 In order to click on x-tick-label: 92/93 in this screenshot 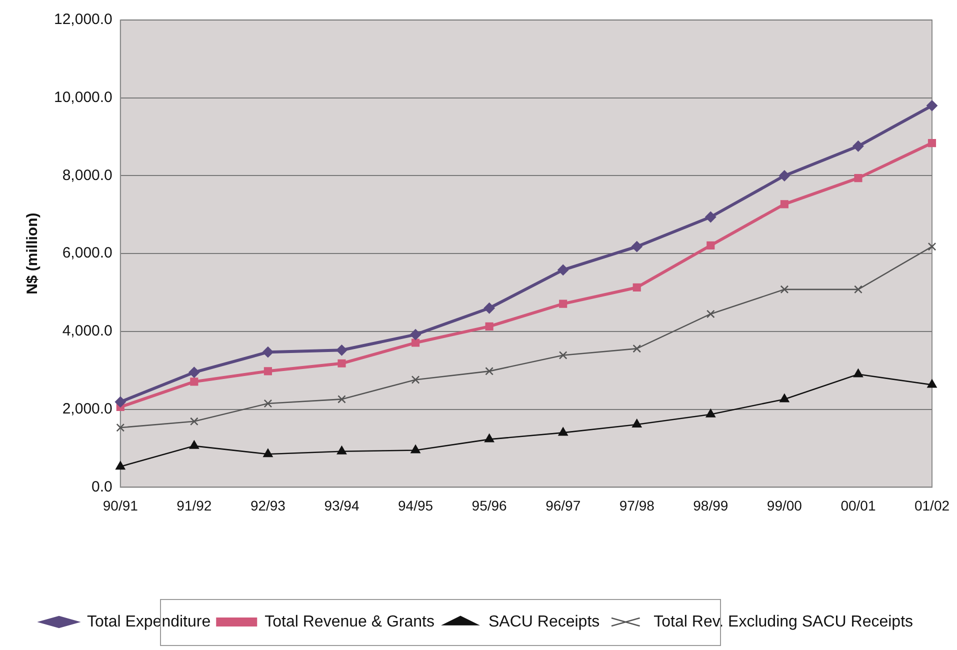, I will do `click(268, 505)`.